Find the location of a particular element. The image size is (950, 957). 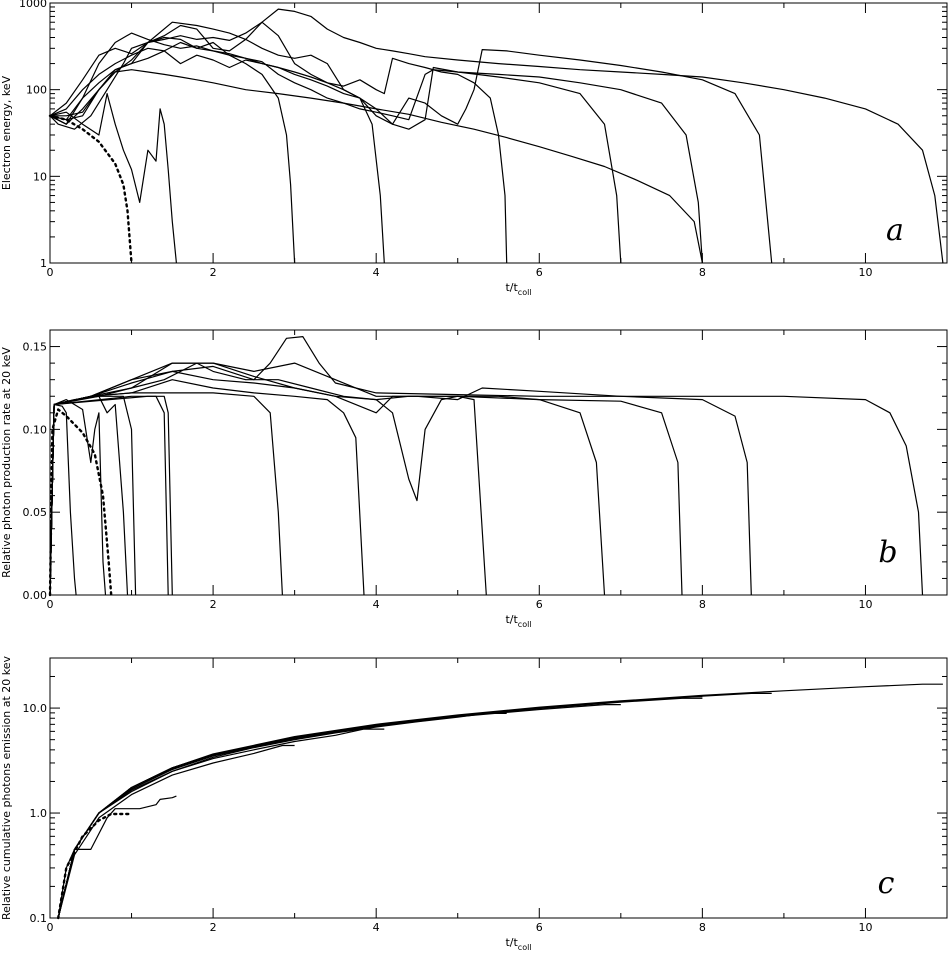

y-tick-label: 0.15 is located at coordinates (35, 347).